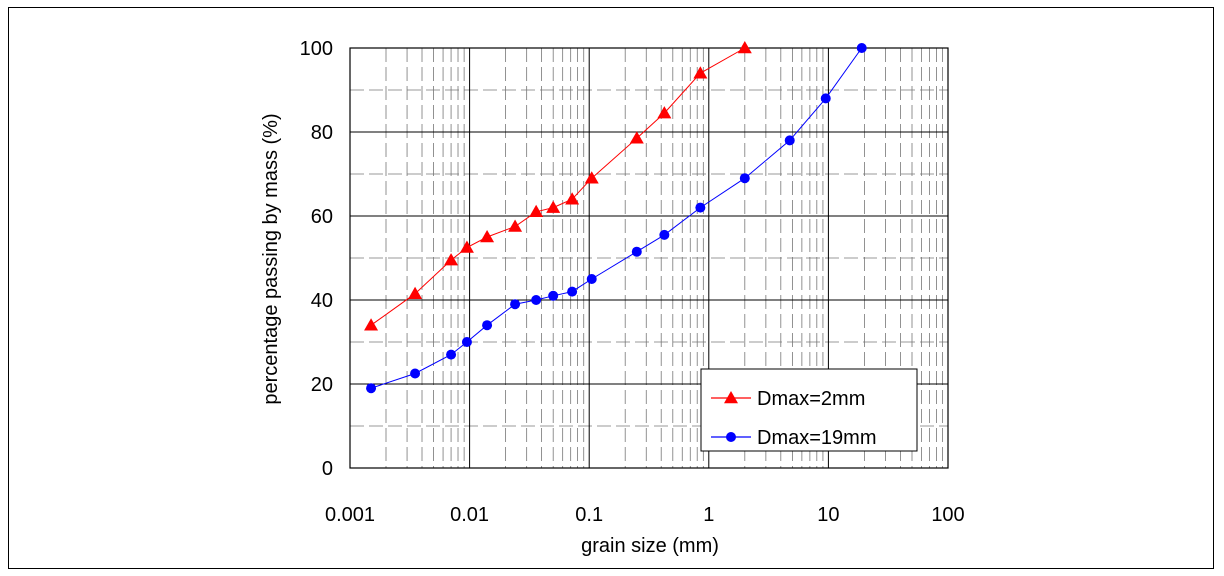 The width and height of the screenshot is (1224, 576). What do you see at coordinates (811, 399) in the screenshot?
I see `legend-label: Dmax=2mm` at bounding box center [811, 399].